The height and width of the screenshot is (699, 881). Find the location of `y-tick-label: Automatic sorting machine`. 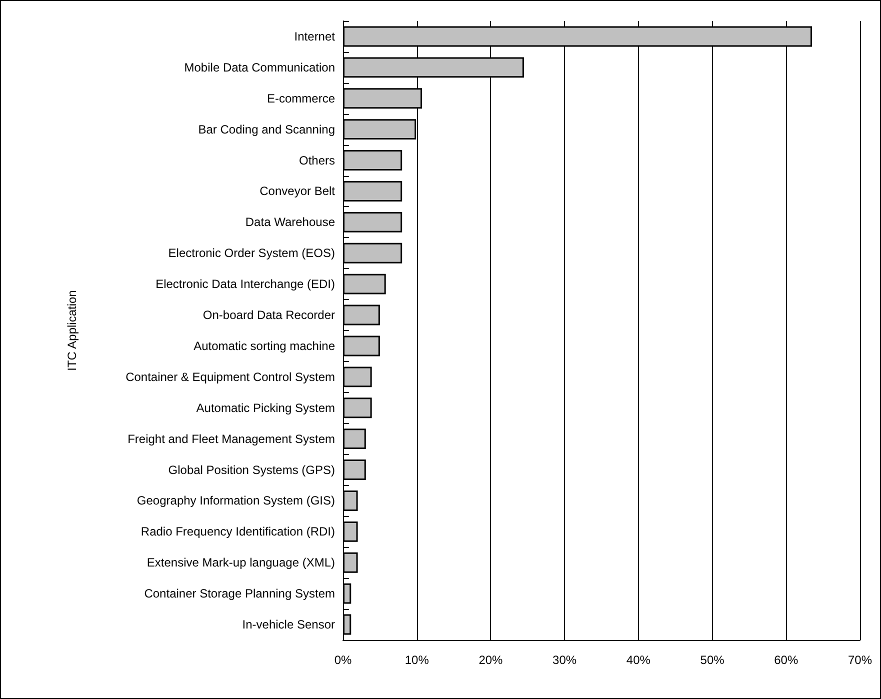

y-tick-label: Automatic sorting machine is located at coordinates (265, 345).